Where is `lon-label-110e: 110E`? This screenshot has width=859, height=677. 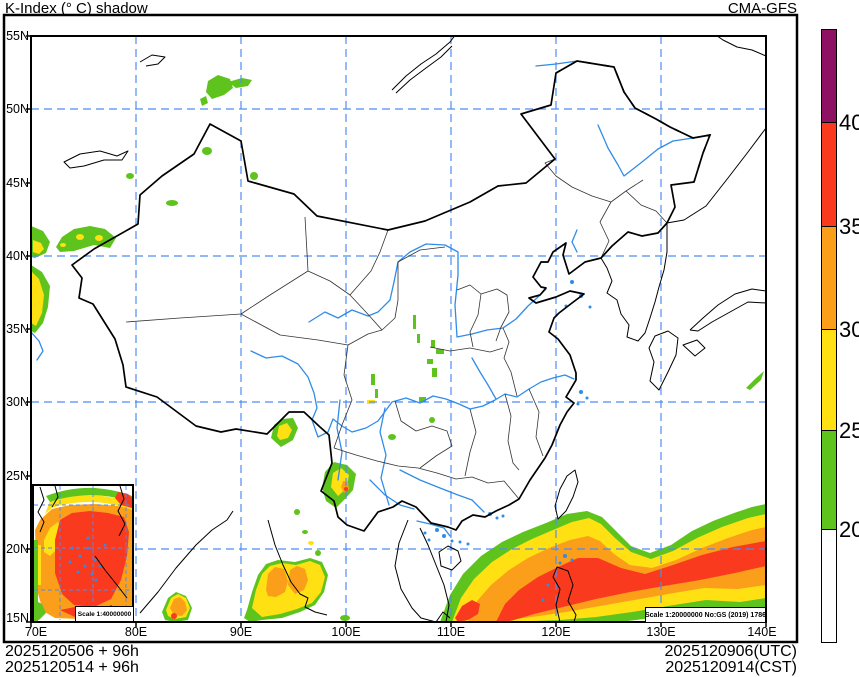 lon-label-110e: 110E is located at coordinates (451, 632).